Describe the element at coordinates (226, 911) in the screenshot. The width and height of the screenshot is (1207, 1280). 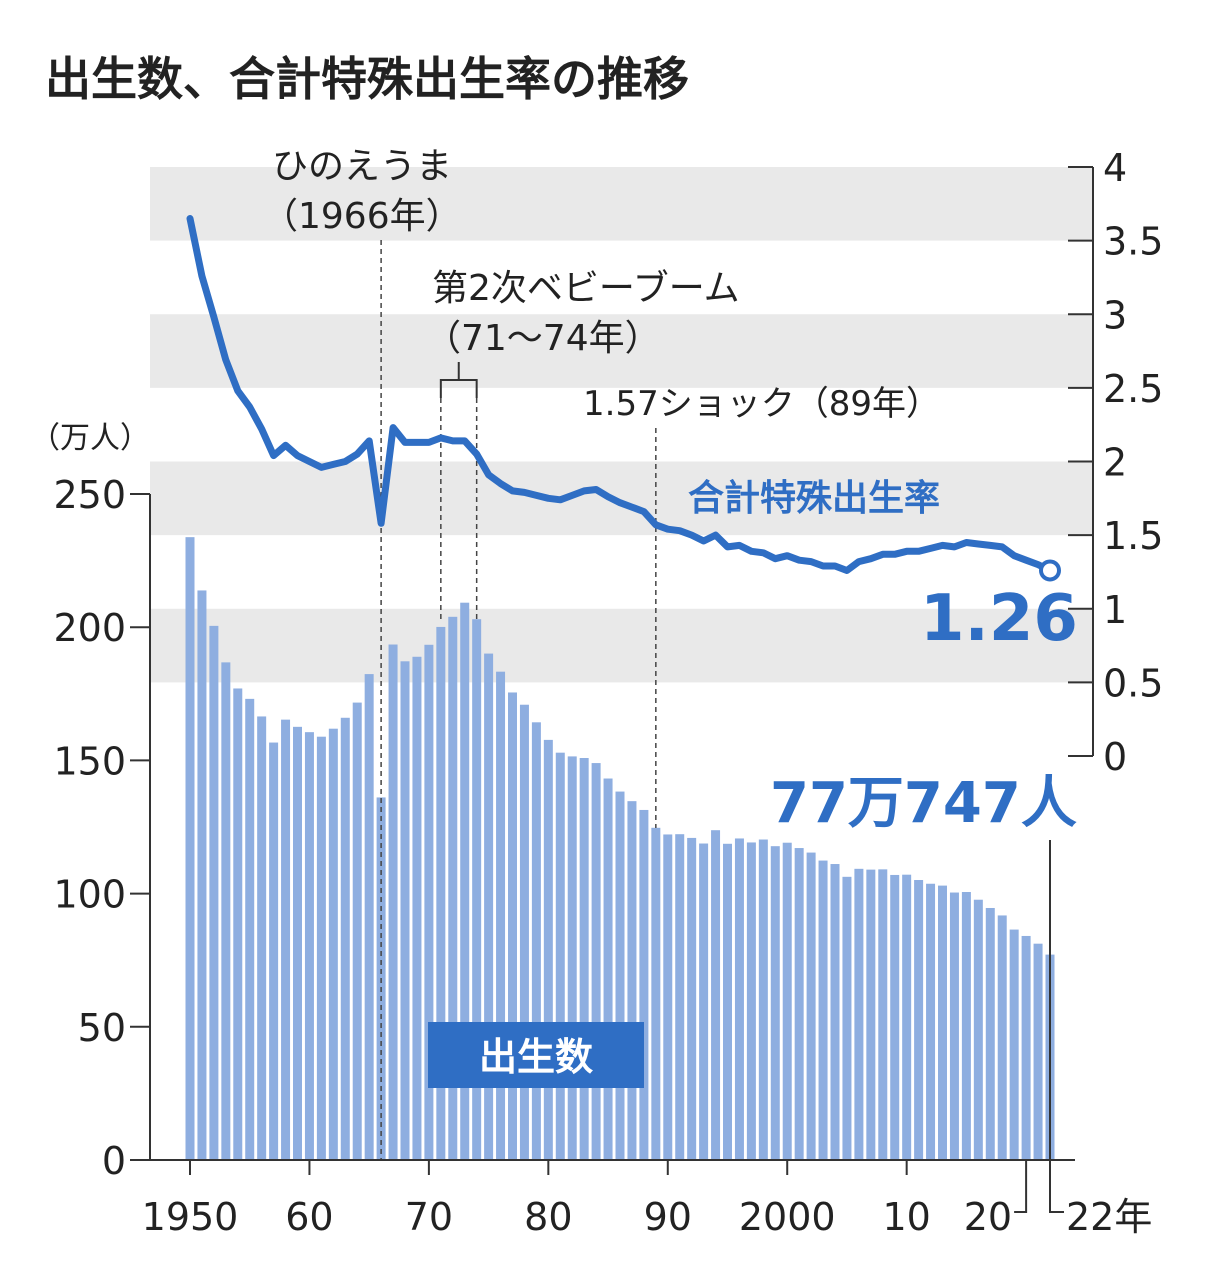
I see `bar-1953` at that location.